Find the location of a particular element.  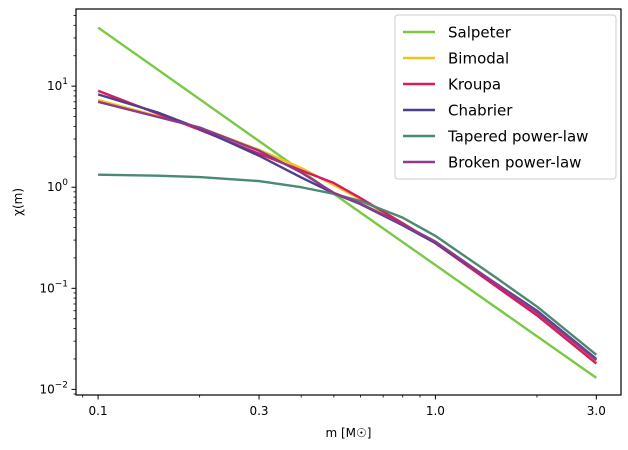

legend-label-2: Kroupa is located at coordinates (474, 85).